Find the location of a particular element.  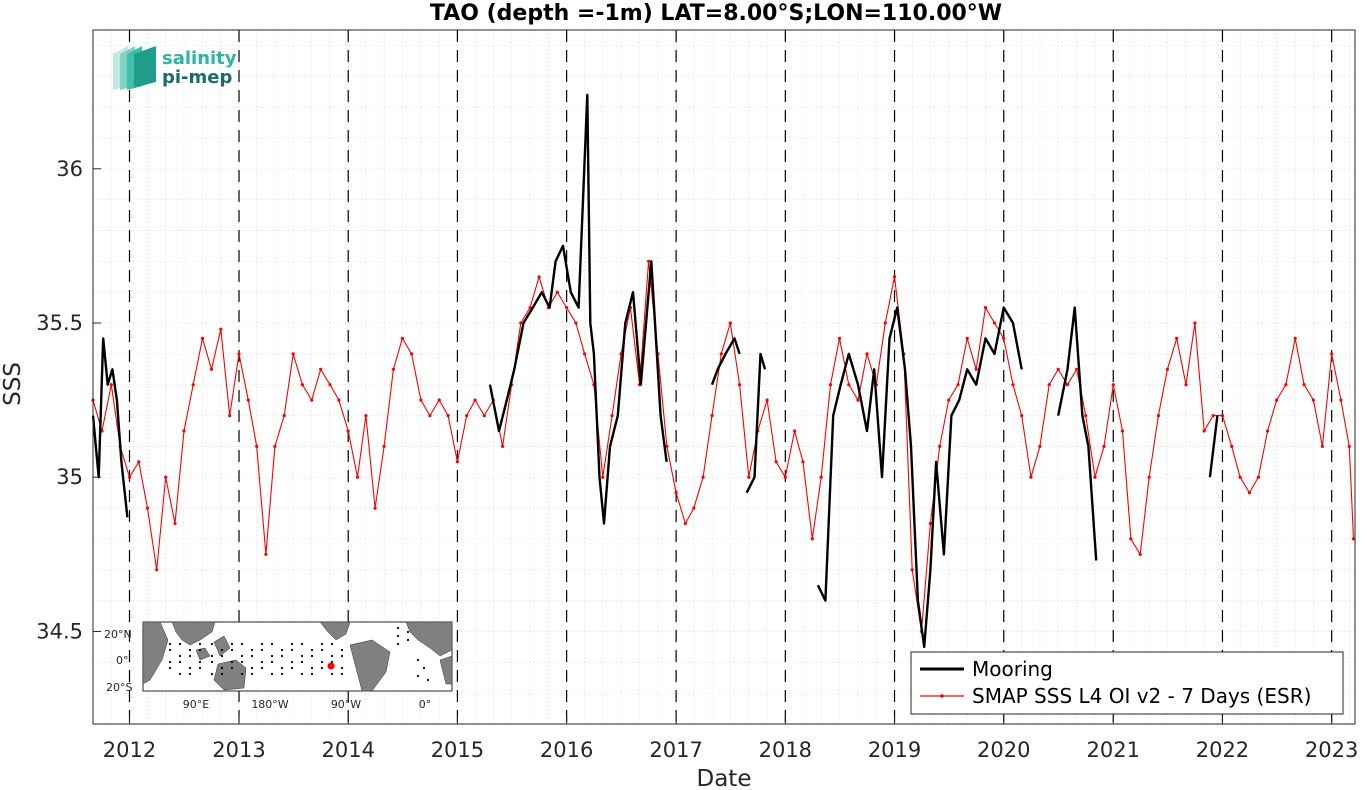

y-tick-label: 35.5 is located at coordinates (59, 323).